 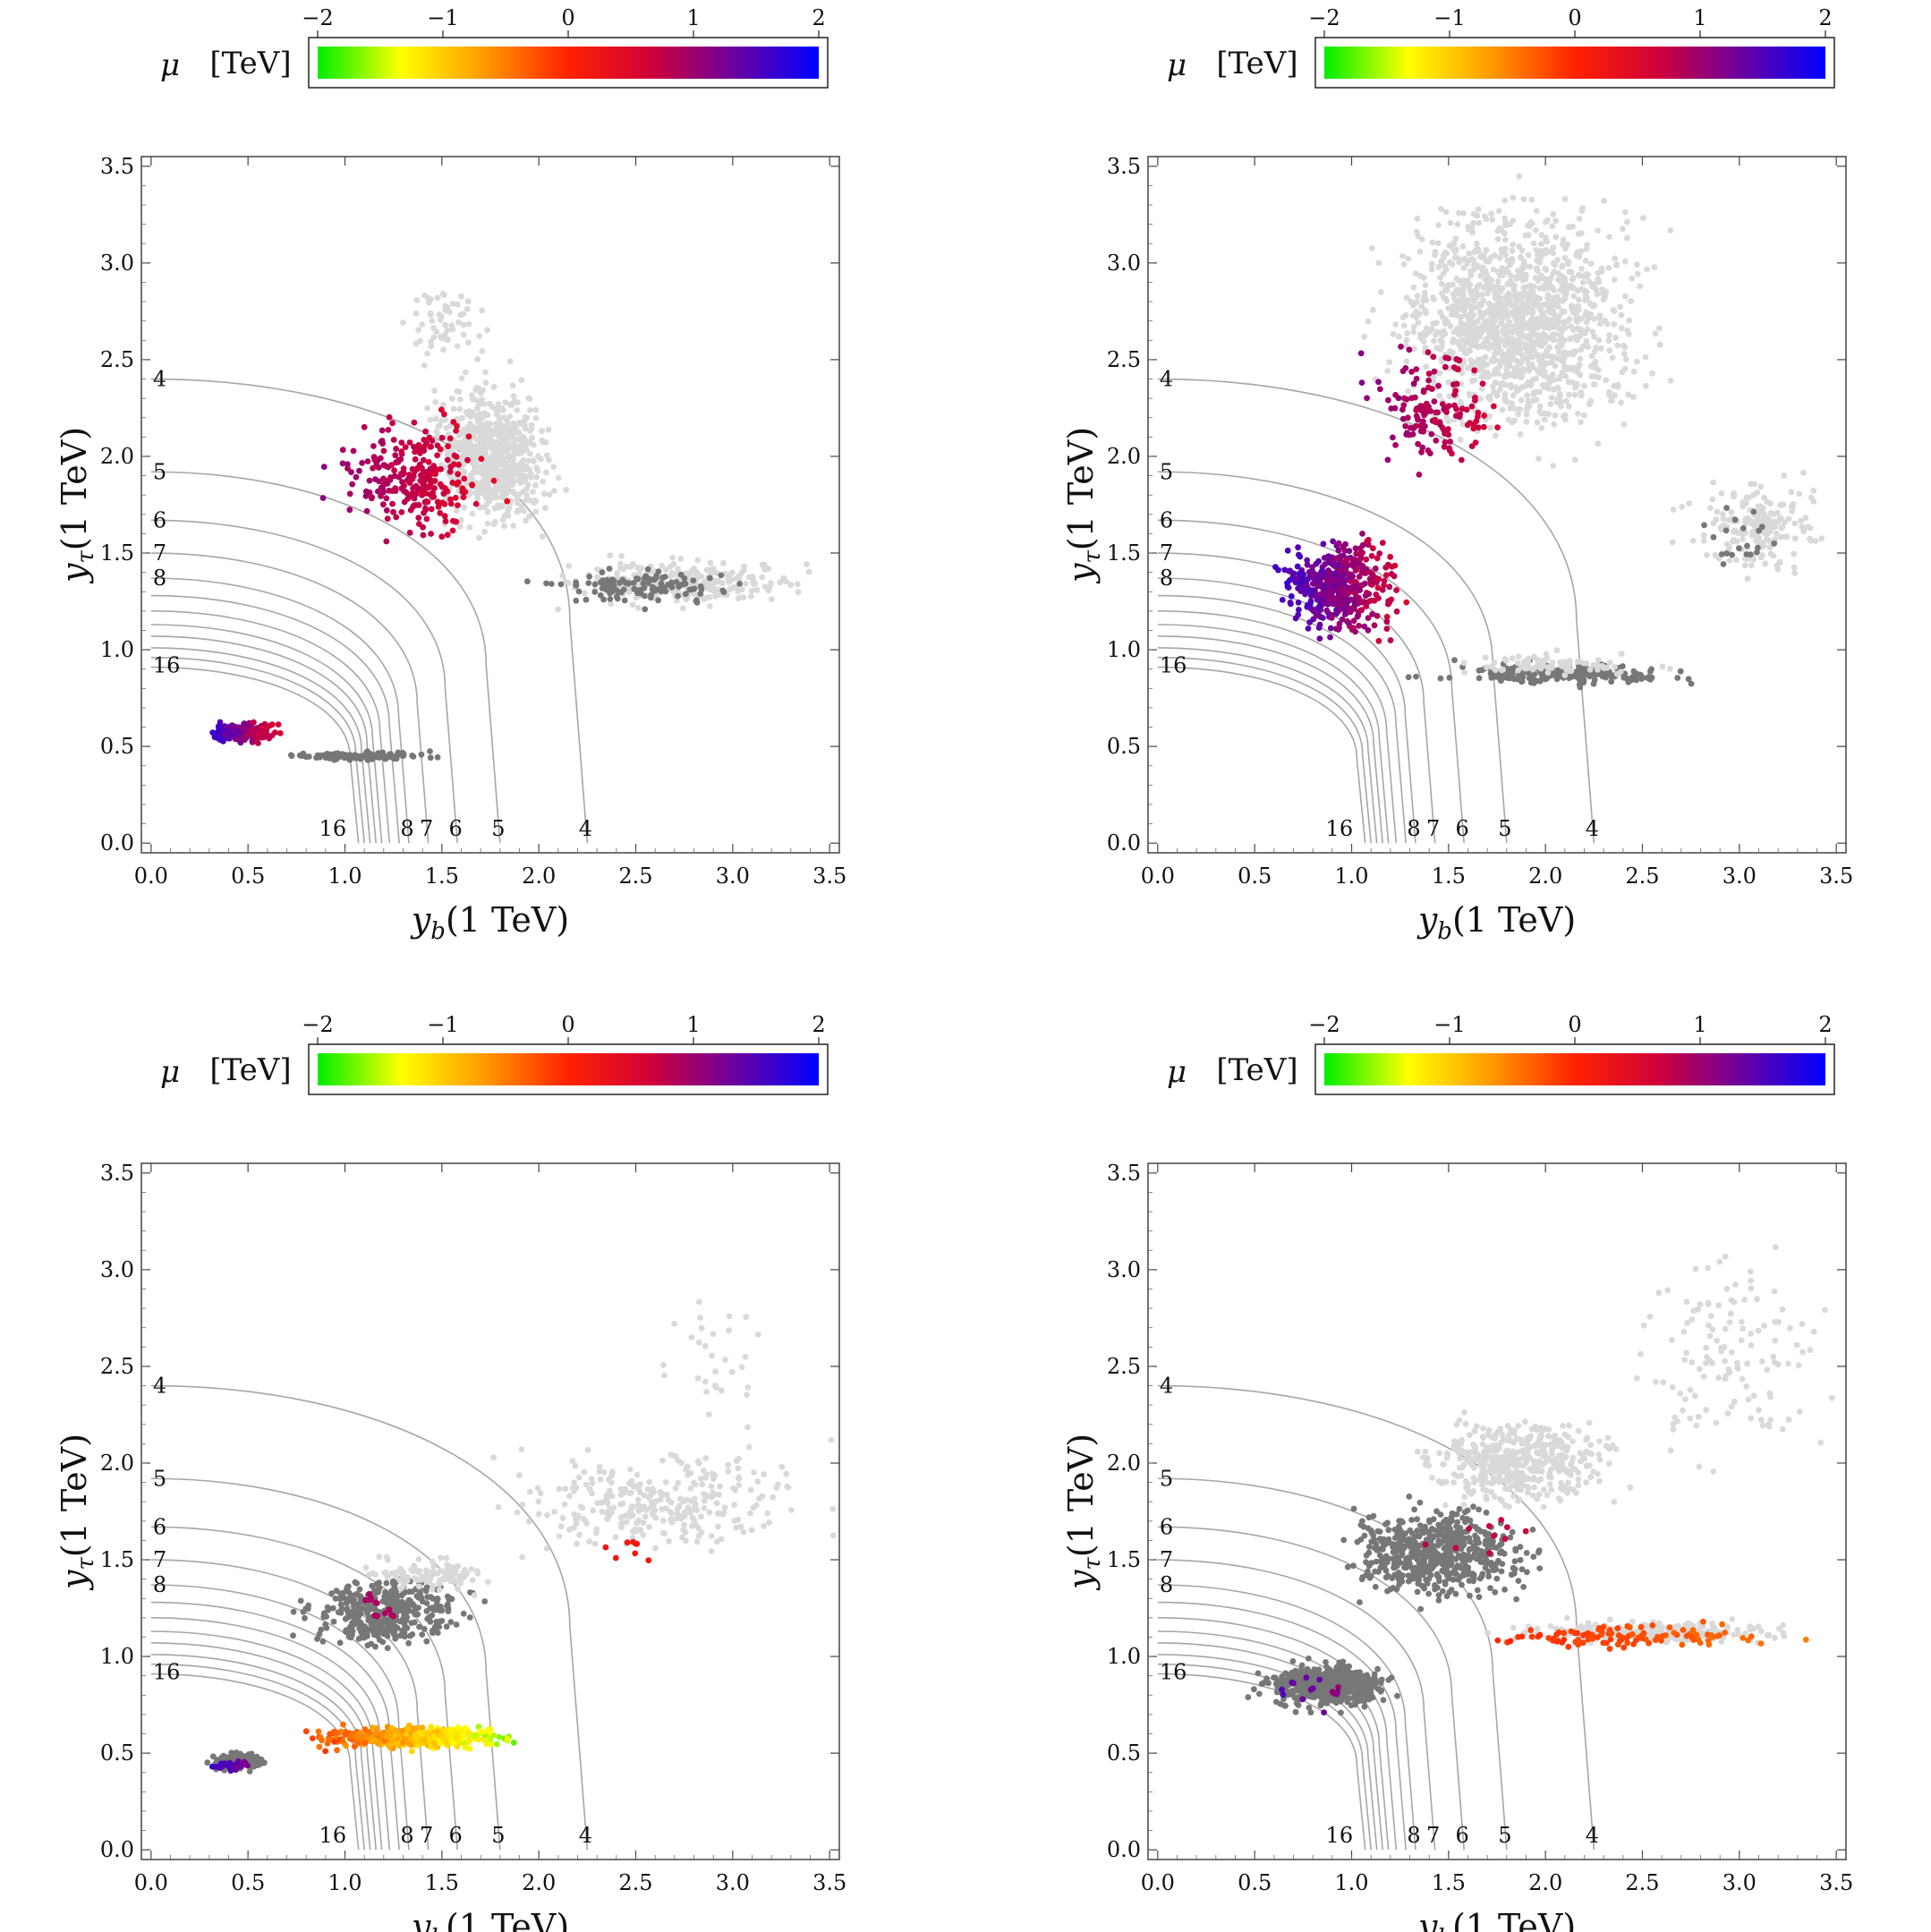 I want to click on contour-line, so click(x=270, y=727).